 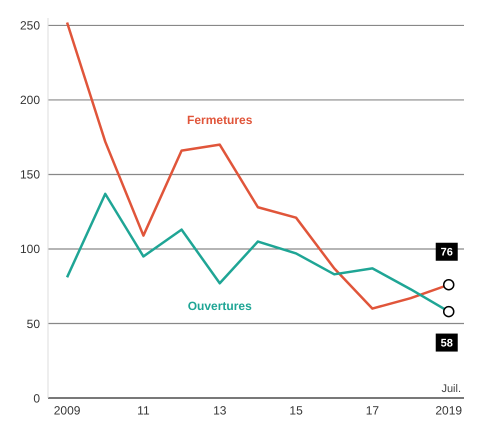 What do you see at coordinates (30, 175) in the screenshot?
I see `y-tick-label: 150` at bounding box center [30, 175].